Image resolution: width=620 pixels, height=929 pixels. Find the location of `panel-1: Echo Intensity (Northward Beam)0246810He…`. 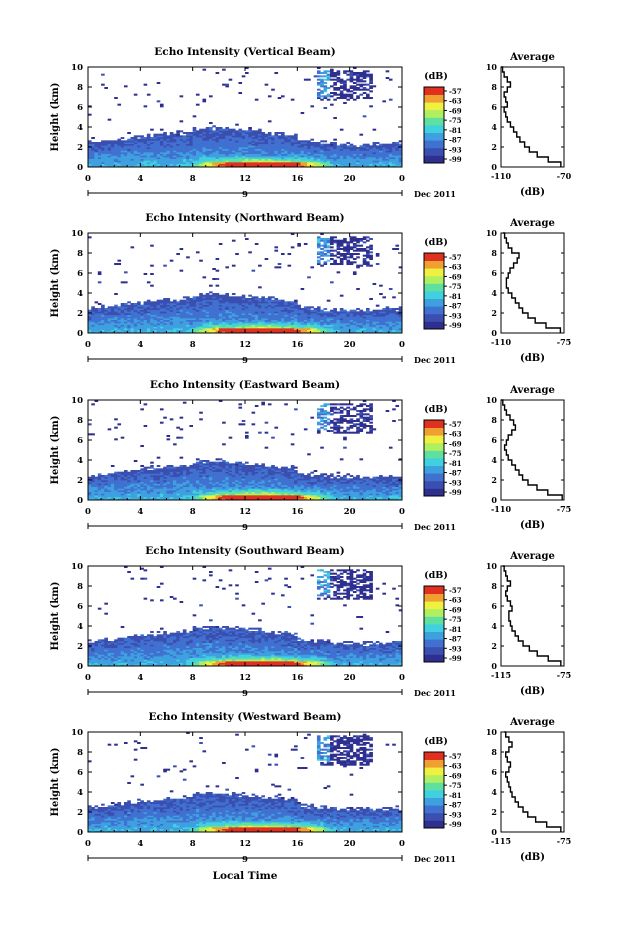

panel-1: Echo Intensity (Northward Beam)0246810He… is located at coordinates (310, 289).